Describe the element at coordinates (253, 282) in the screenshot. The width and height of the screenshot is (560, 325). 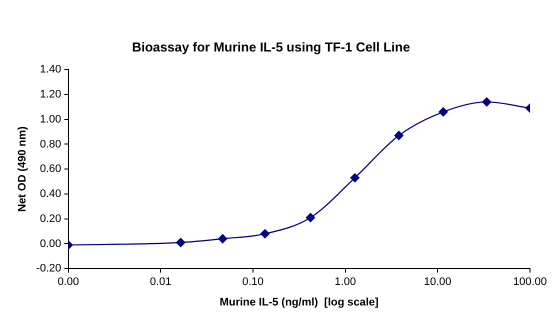
I see `x-tick-label: 0.10` at that location.